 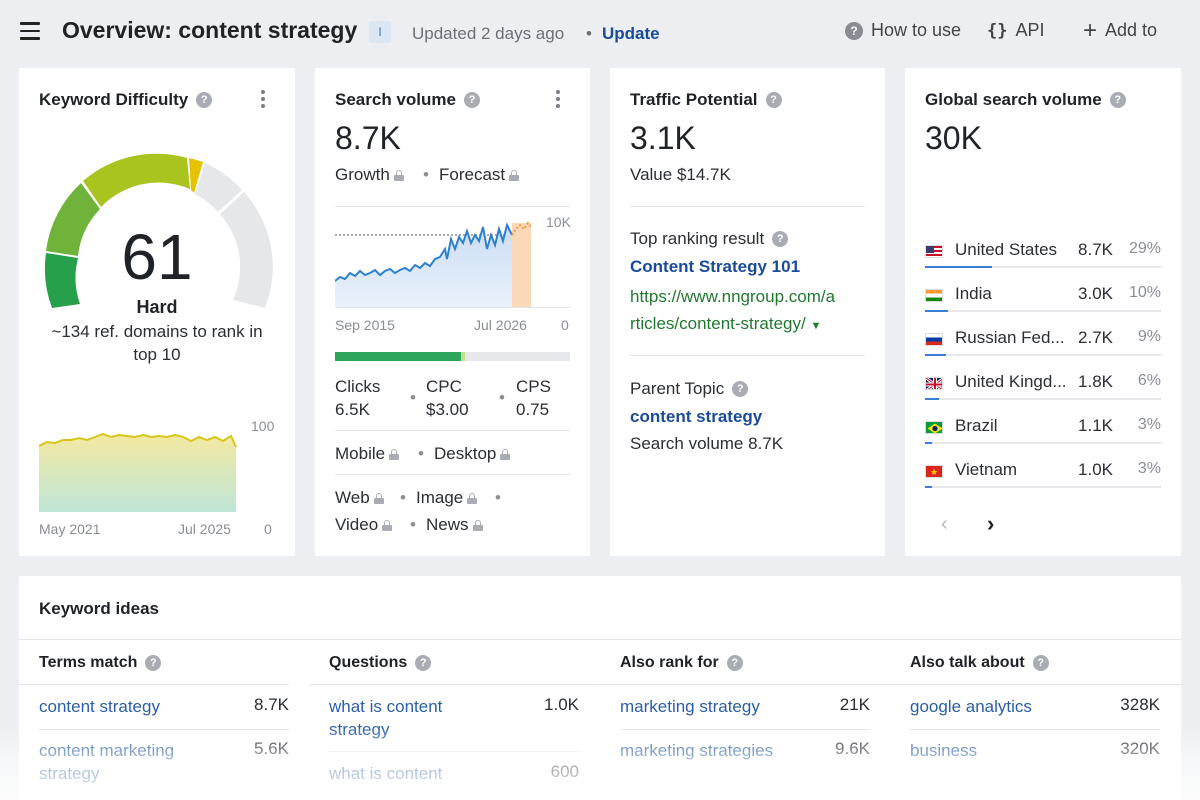 What do you see at coordinates (561, 704) in the screenshot?
I see `keyword-volume: 1.0K` at bounding box center [561, 704].